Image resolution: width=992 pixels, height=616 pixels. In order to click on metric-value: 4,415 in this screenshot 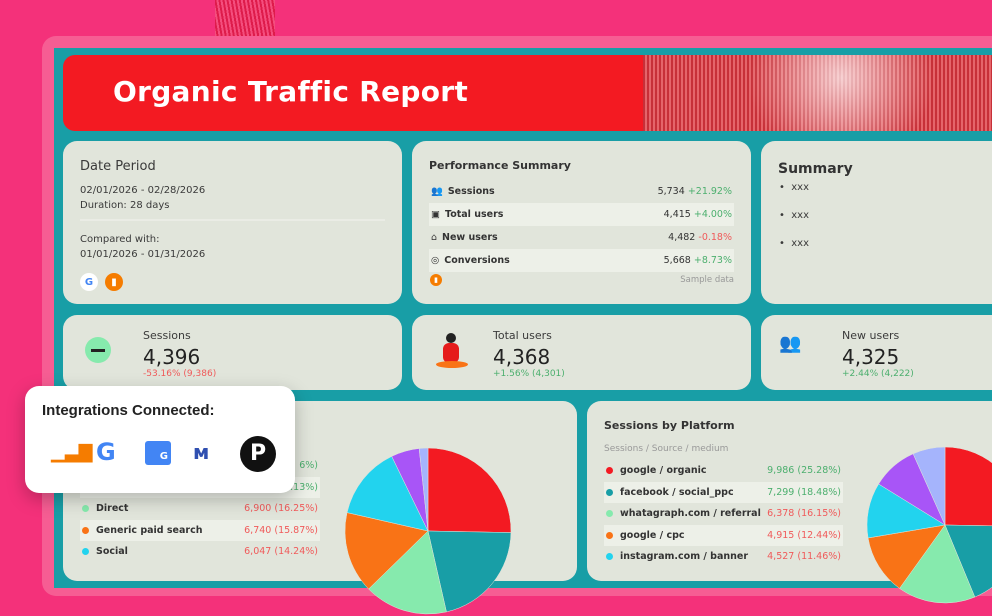, I will do `click(677, 214)`.